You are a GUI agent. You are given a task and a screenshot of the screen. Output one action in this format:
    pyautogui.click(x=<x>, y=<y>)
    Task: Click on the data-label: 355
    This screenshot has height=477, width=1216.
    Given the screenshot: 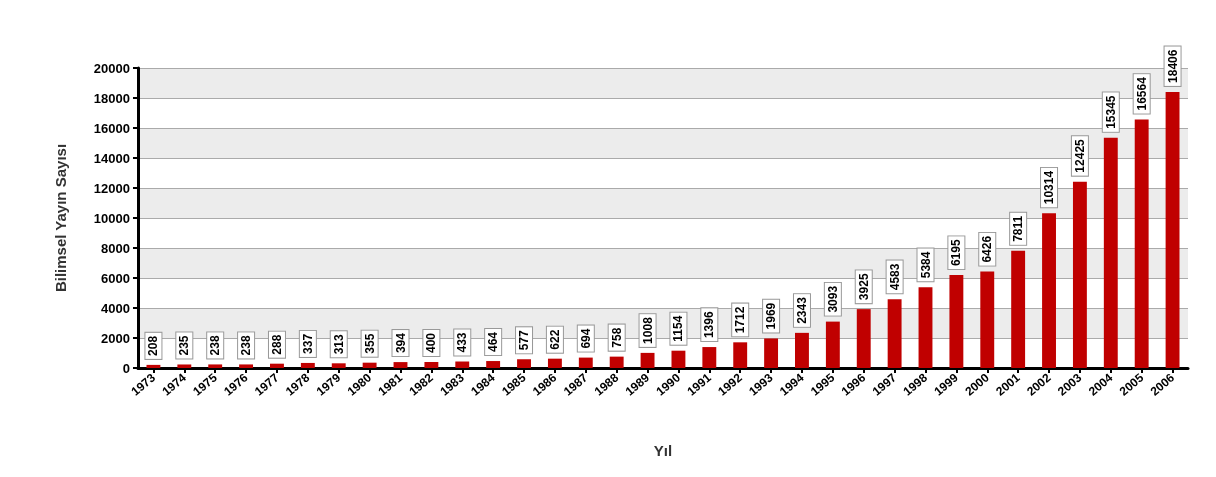 What is the action you would take?
    pyautogui.click(x=369, y=343)
    